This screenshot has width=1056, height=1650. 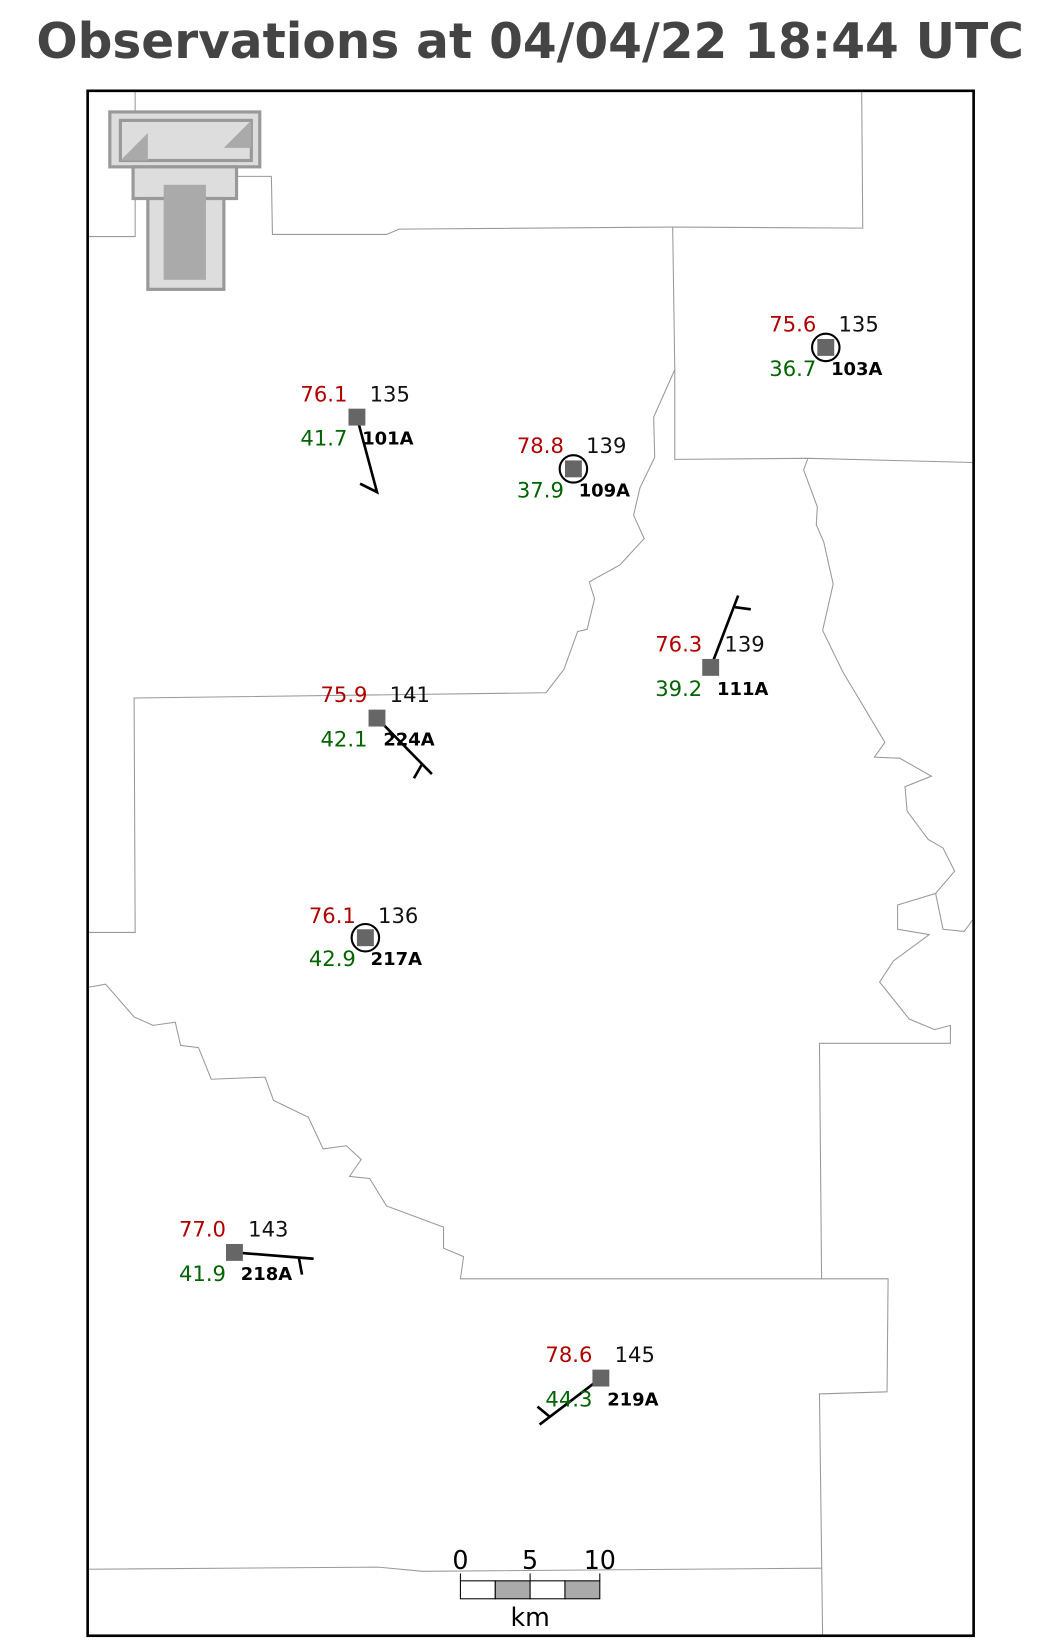 What do you see at coordinates (540, 445) in the screenshot?
I see `temperature: 78.8` at bounding box center [540, 445].